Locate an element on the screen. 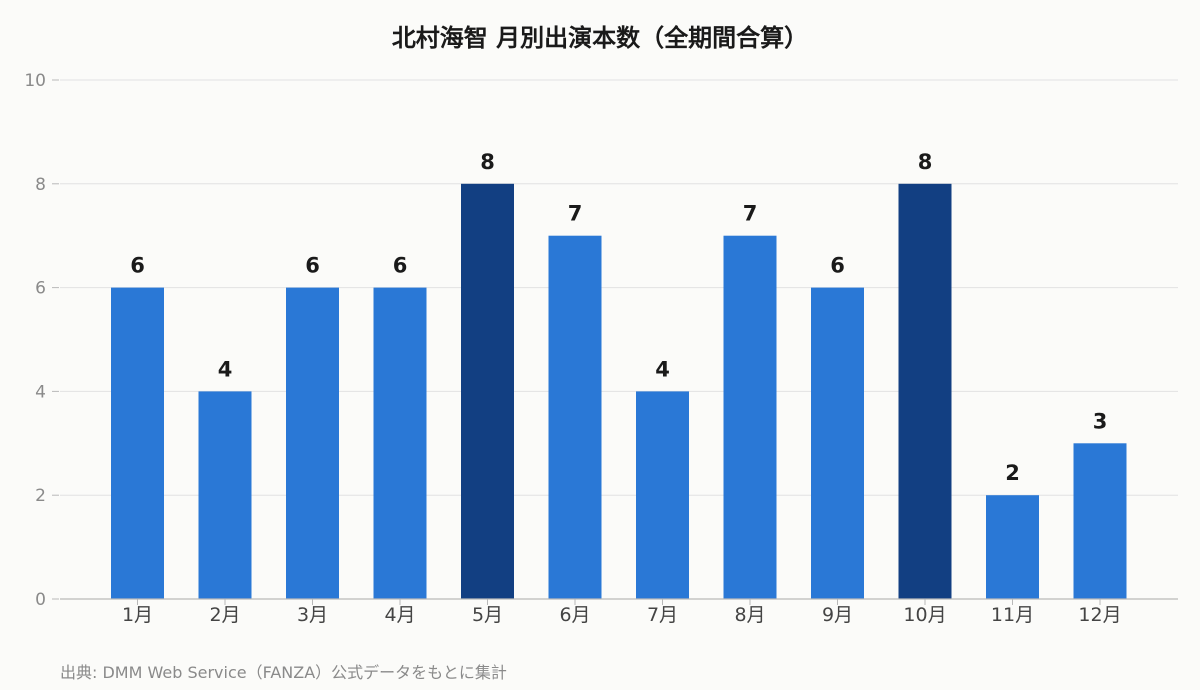 This screenshot has width=1200, height=690. x-tick-label: 12月 is located at coordinates (1099, 615).